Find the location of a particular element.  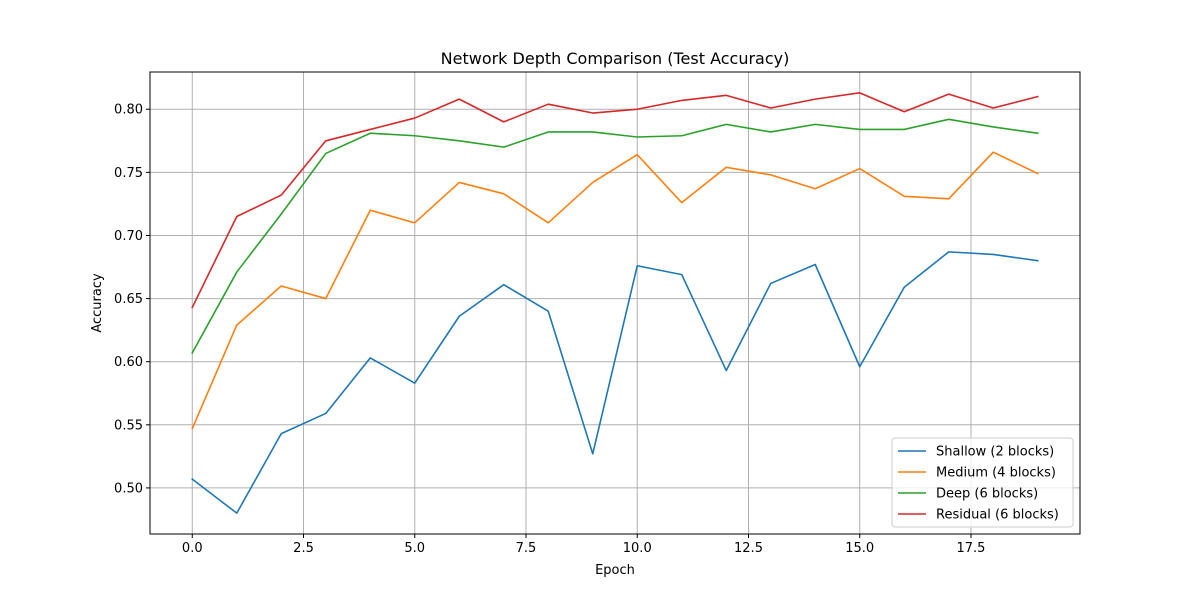

y-axis-label: Accuracy is located at coordinates (97, 303).